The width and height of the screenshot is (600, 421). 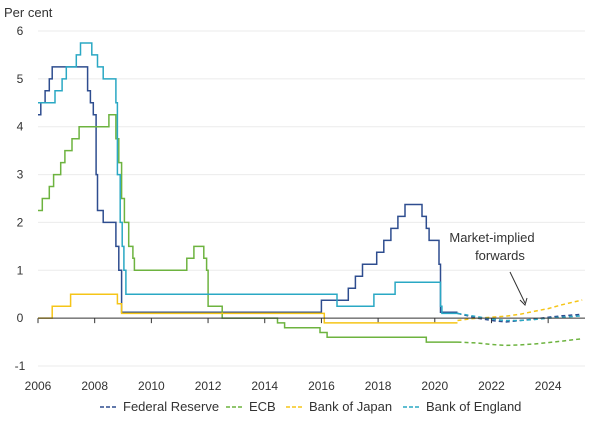 I want to click on legend-label-federal-reserve: Federal Reserve, so click(x=171, y=406).